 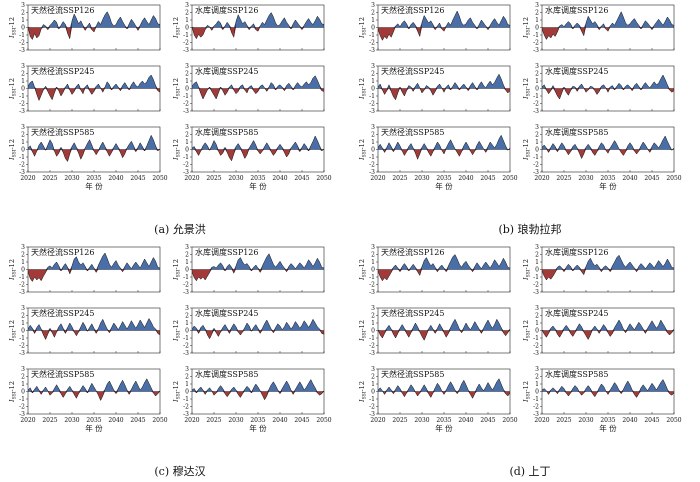 What do you see at coordinates (62, 374) in the screenshot?
I see `panel-label: 天然径流SSP585` at bounding box center [62, 374].